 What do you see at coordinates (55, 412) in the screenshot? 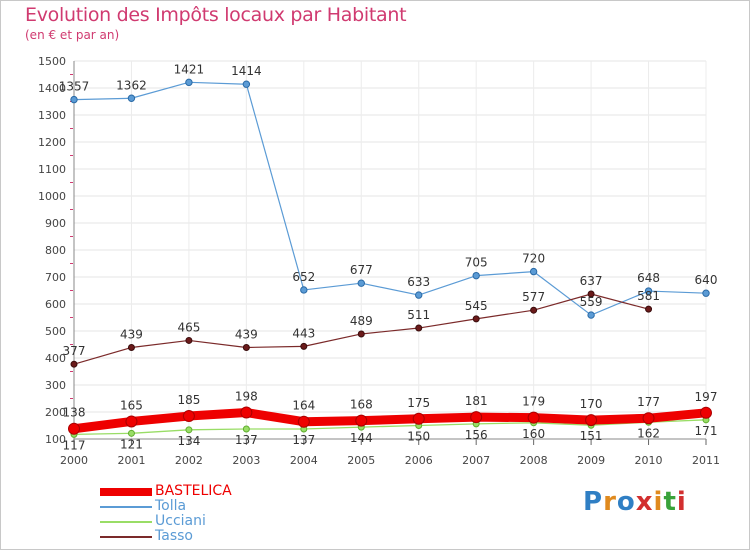
I see `y-tick-label: 200` at bounding box center [55, 412].